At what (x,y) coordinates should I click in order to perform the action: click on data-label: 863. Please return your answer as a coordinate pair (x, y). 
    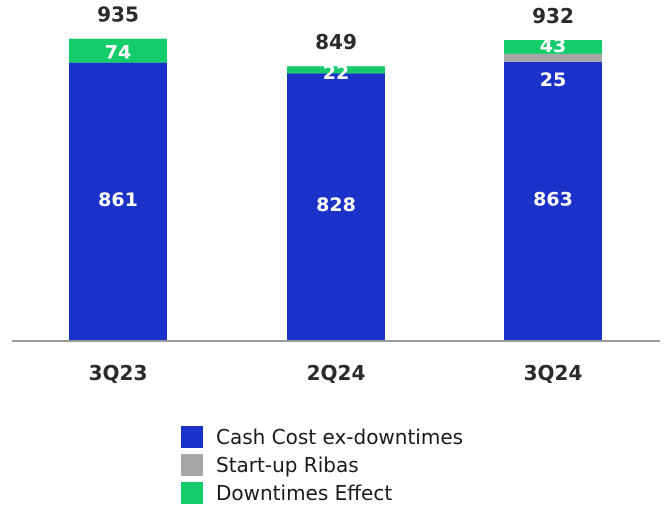
    Looking at the image, I should click on (553, 199).